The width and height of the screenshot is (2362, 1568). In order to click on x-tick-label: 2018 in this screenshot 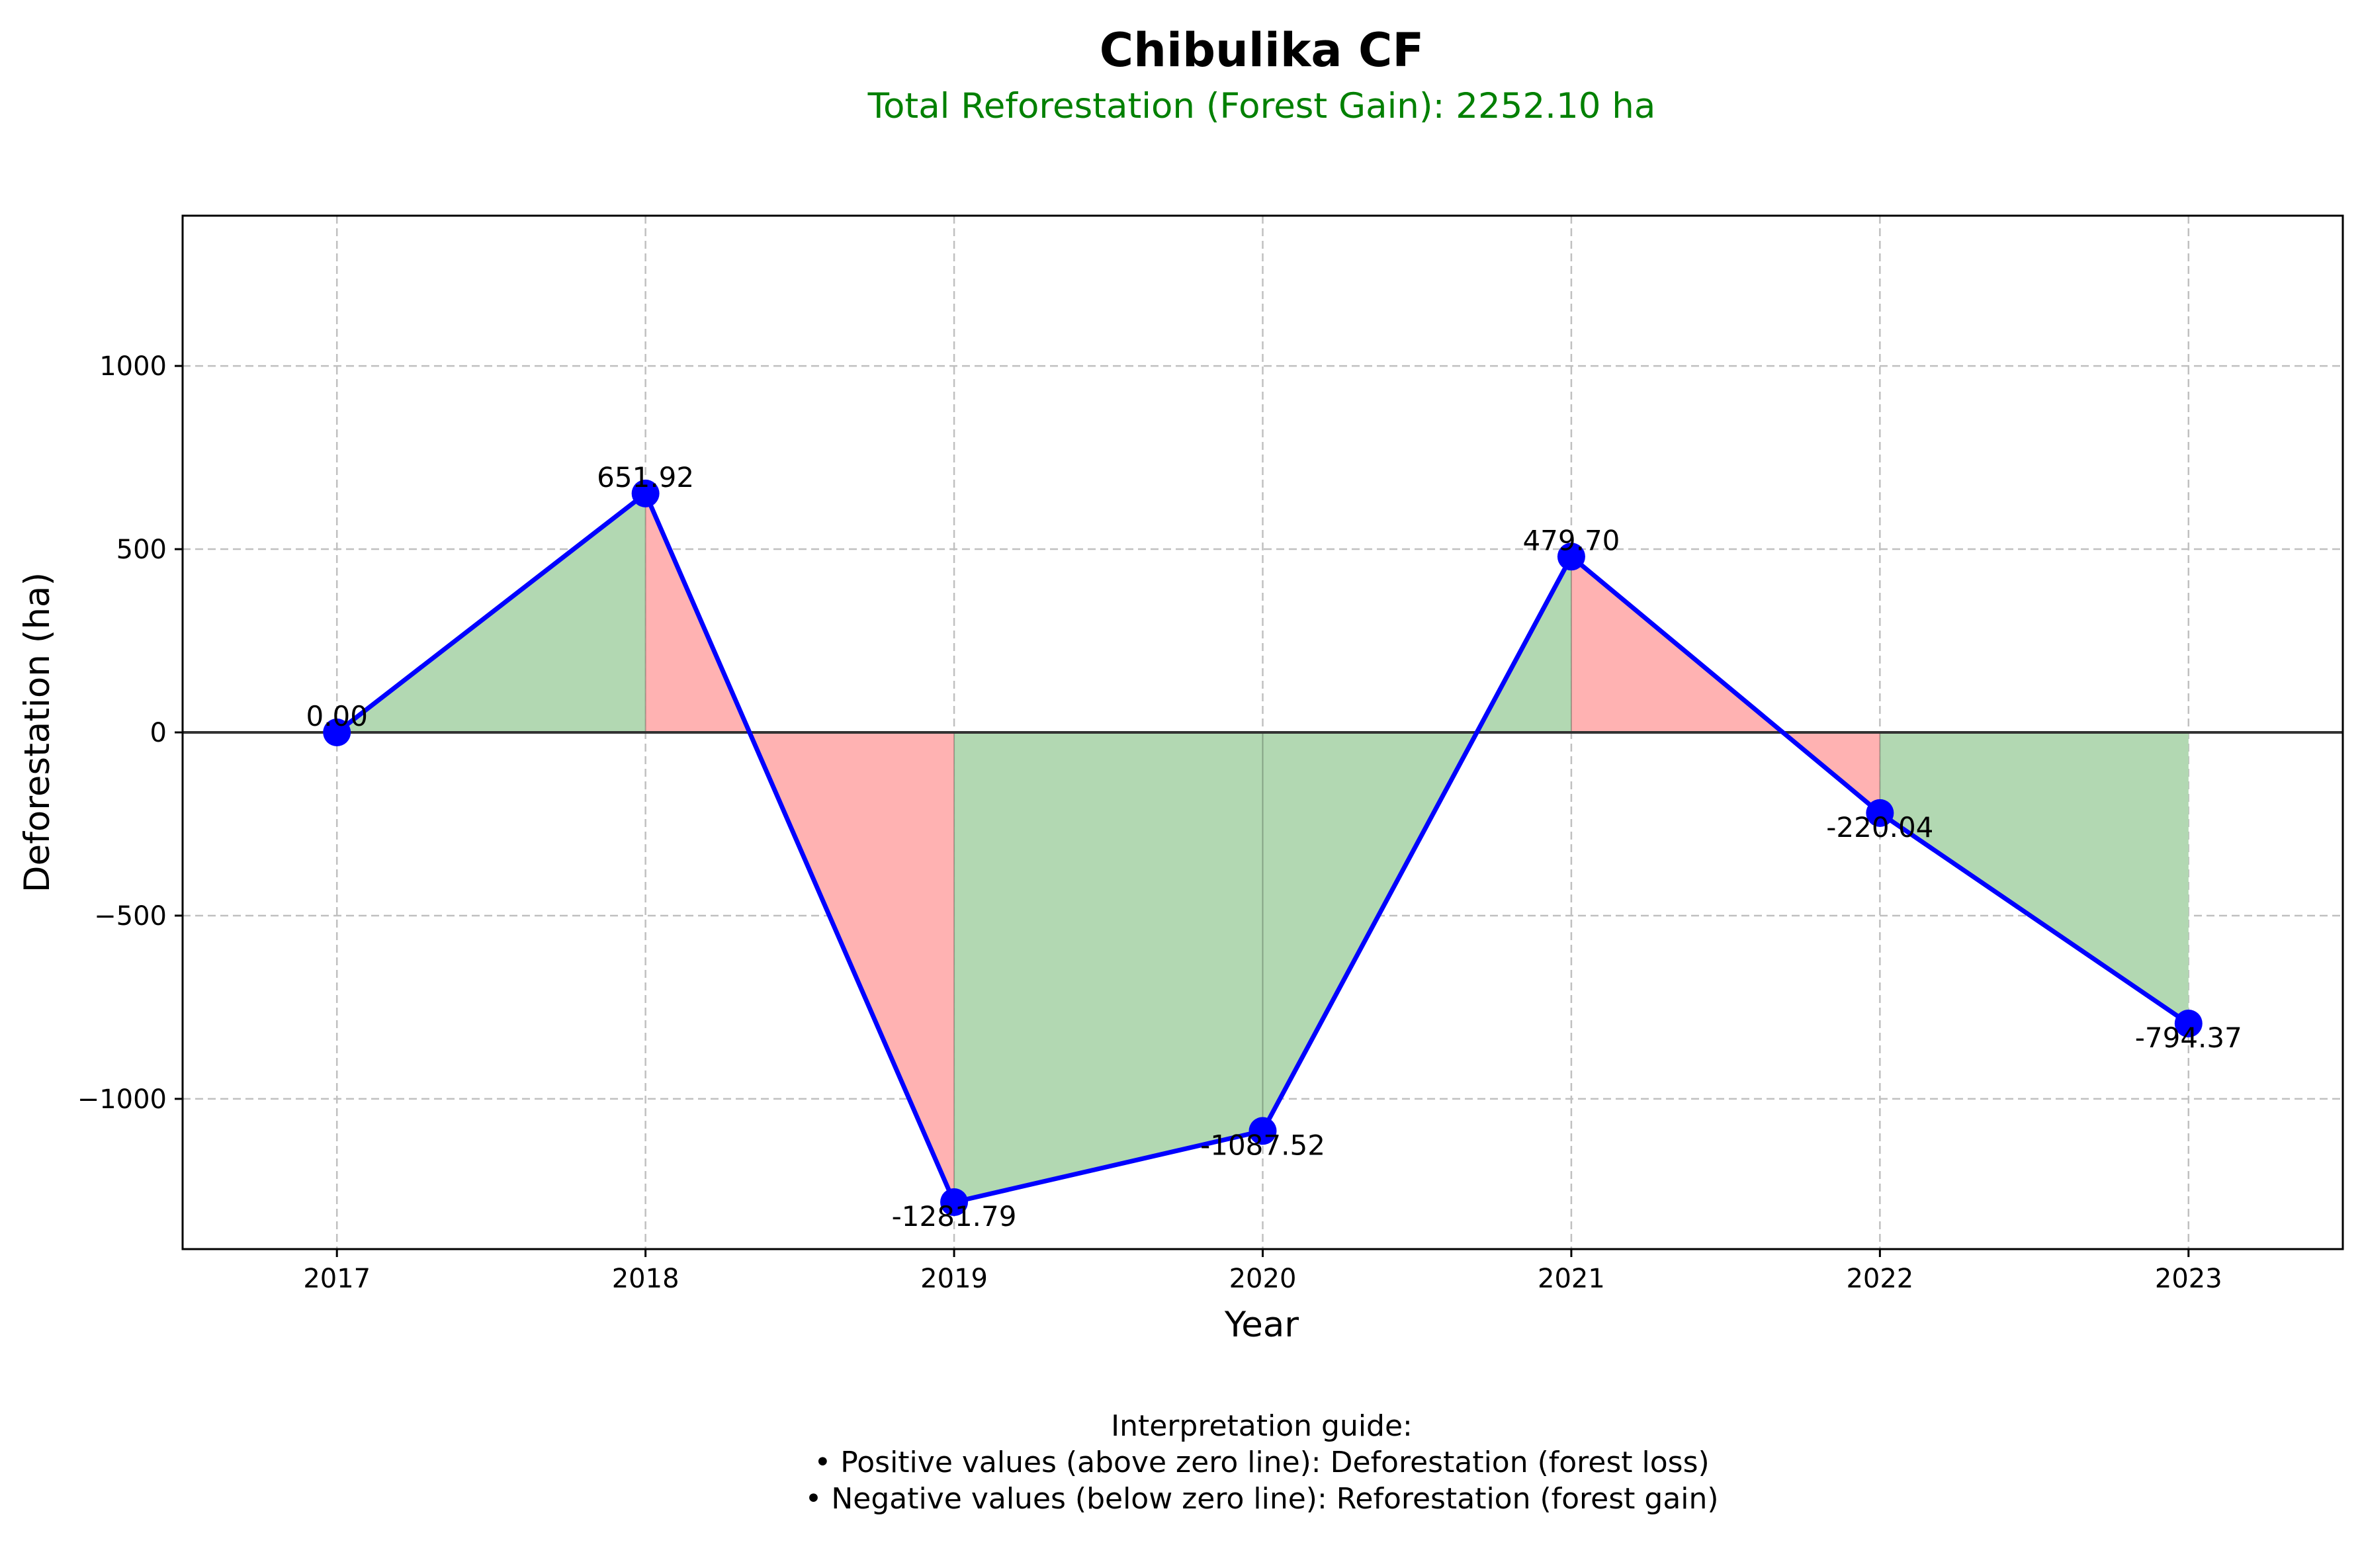, I will do `click(645, 1279)`.